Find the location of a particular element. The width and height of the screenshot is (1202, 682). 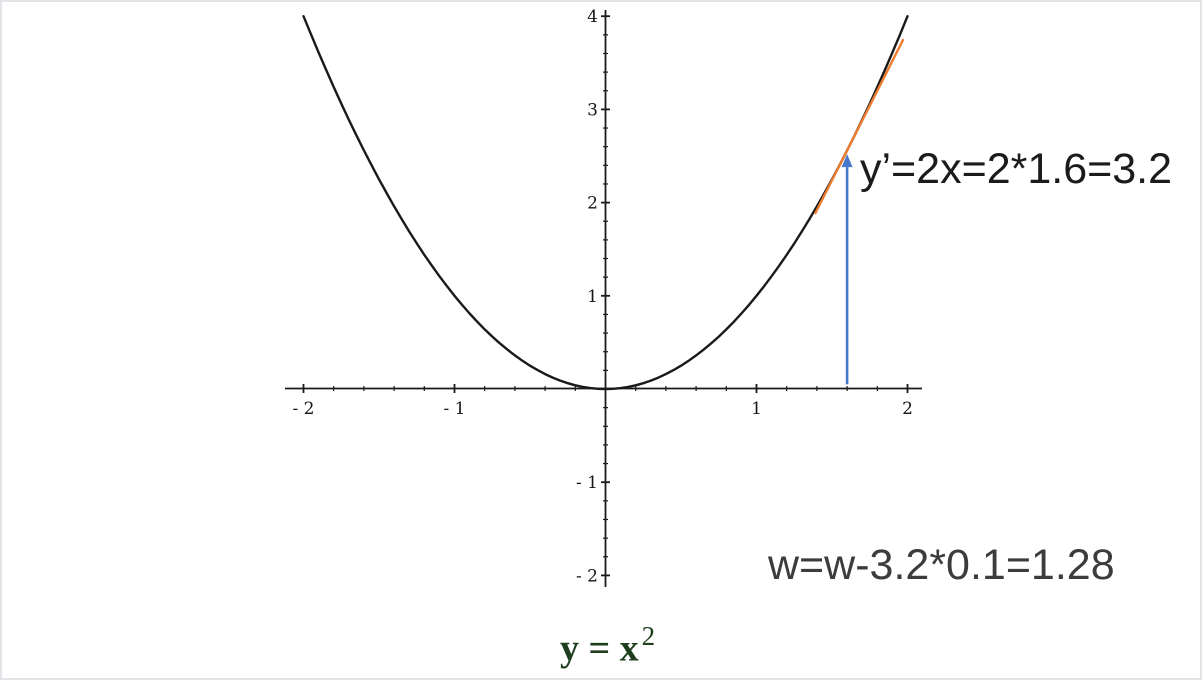

y-tick-label: 1 is located at coordinates (592, 297).